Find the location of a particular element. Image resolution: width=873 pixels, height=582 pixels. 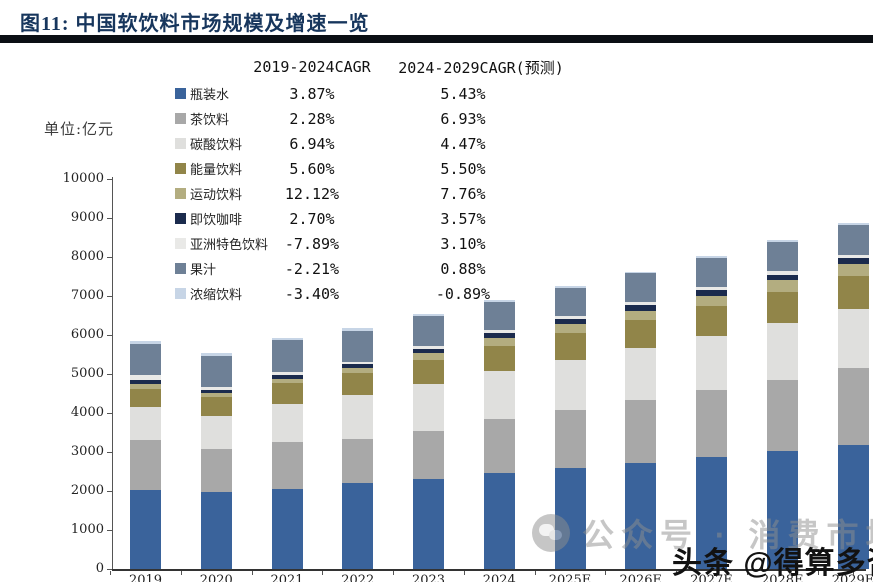

legend-label: 即饮咖啡 is located at coordinates (216, 220).